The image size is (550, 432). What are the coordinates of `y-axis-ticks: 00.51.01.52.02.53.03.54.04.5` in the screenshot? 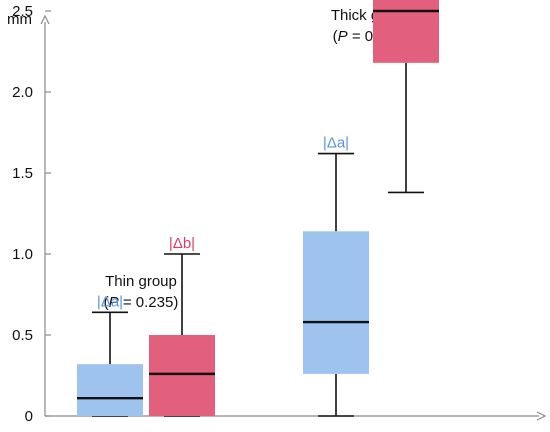 It's located at (31, 214).